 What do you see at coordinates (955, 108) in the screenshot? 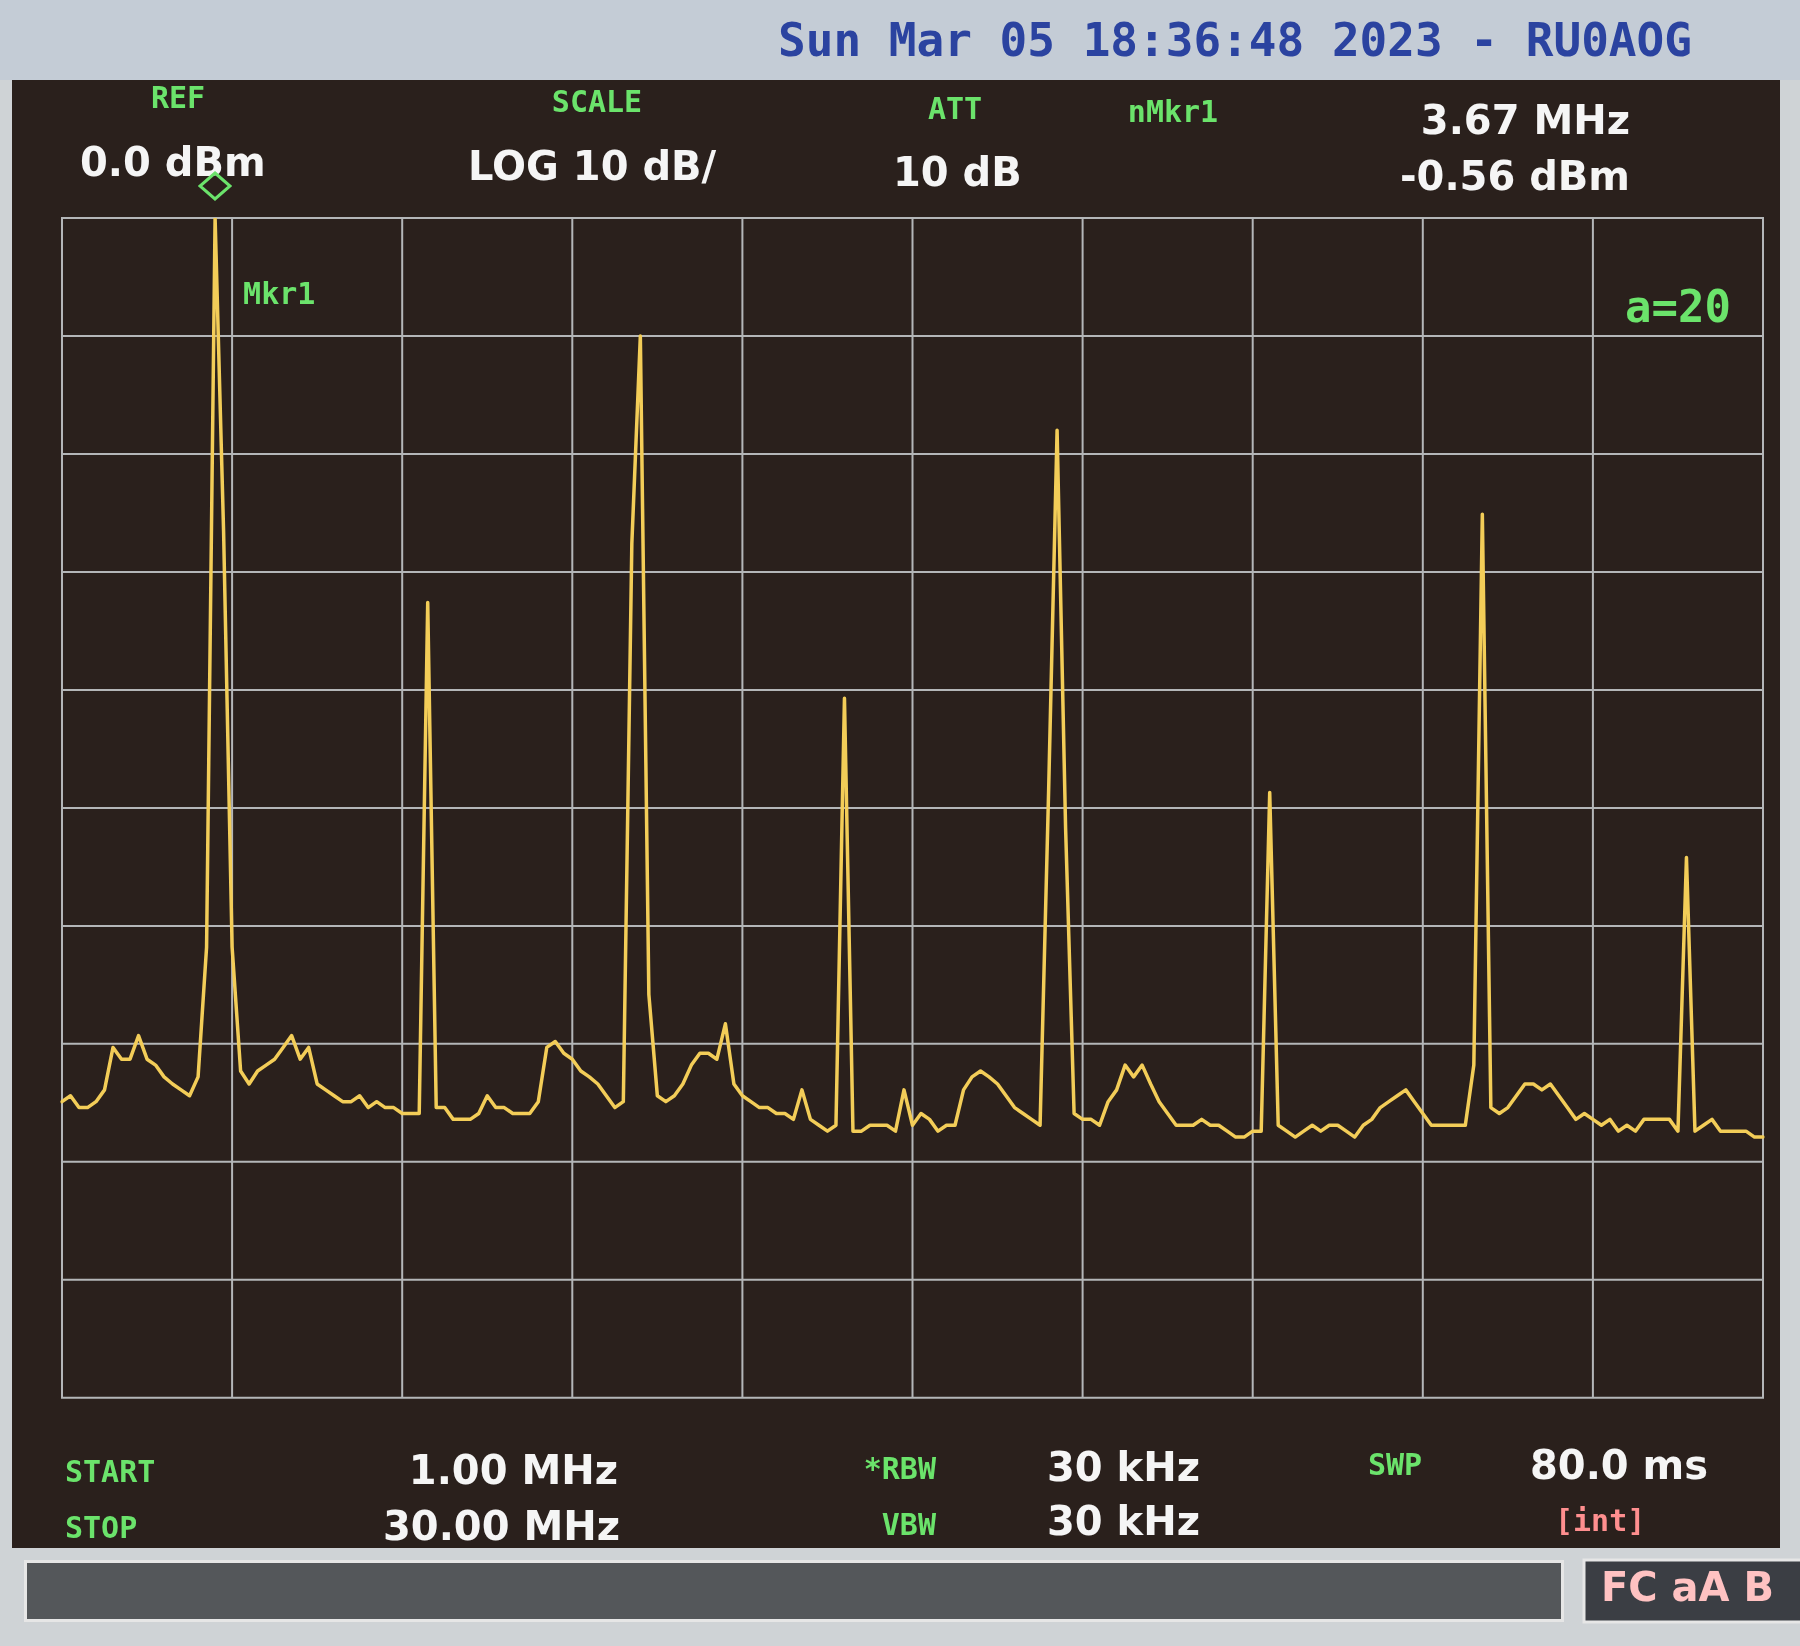
I see `text: ATT` at bounding box center [955, 108].